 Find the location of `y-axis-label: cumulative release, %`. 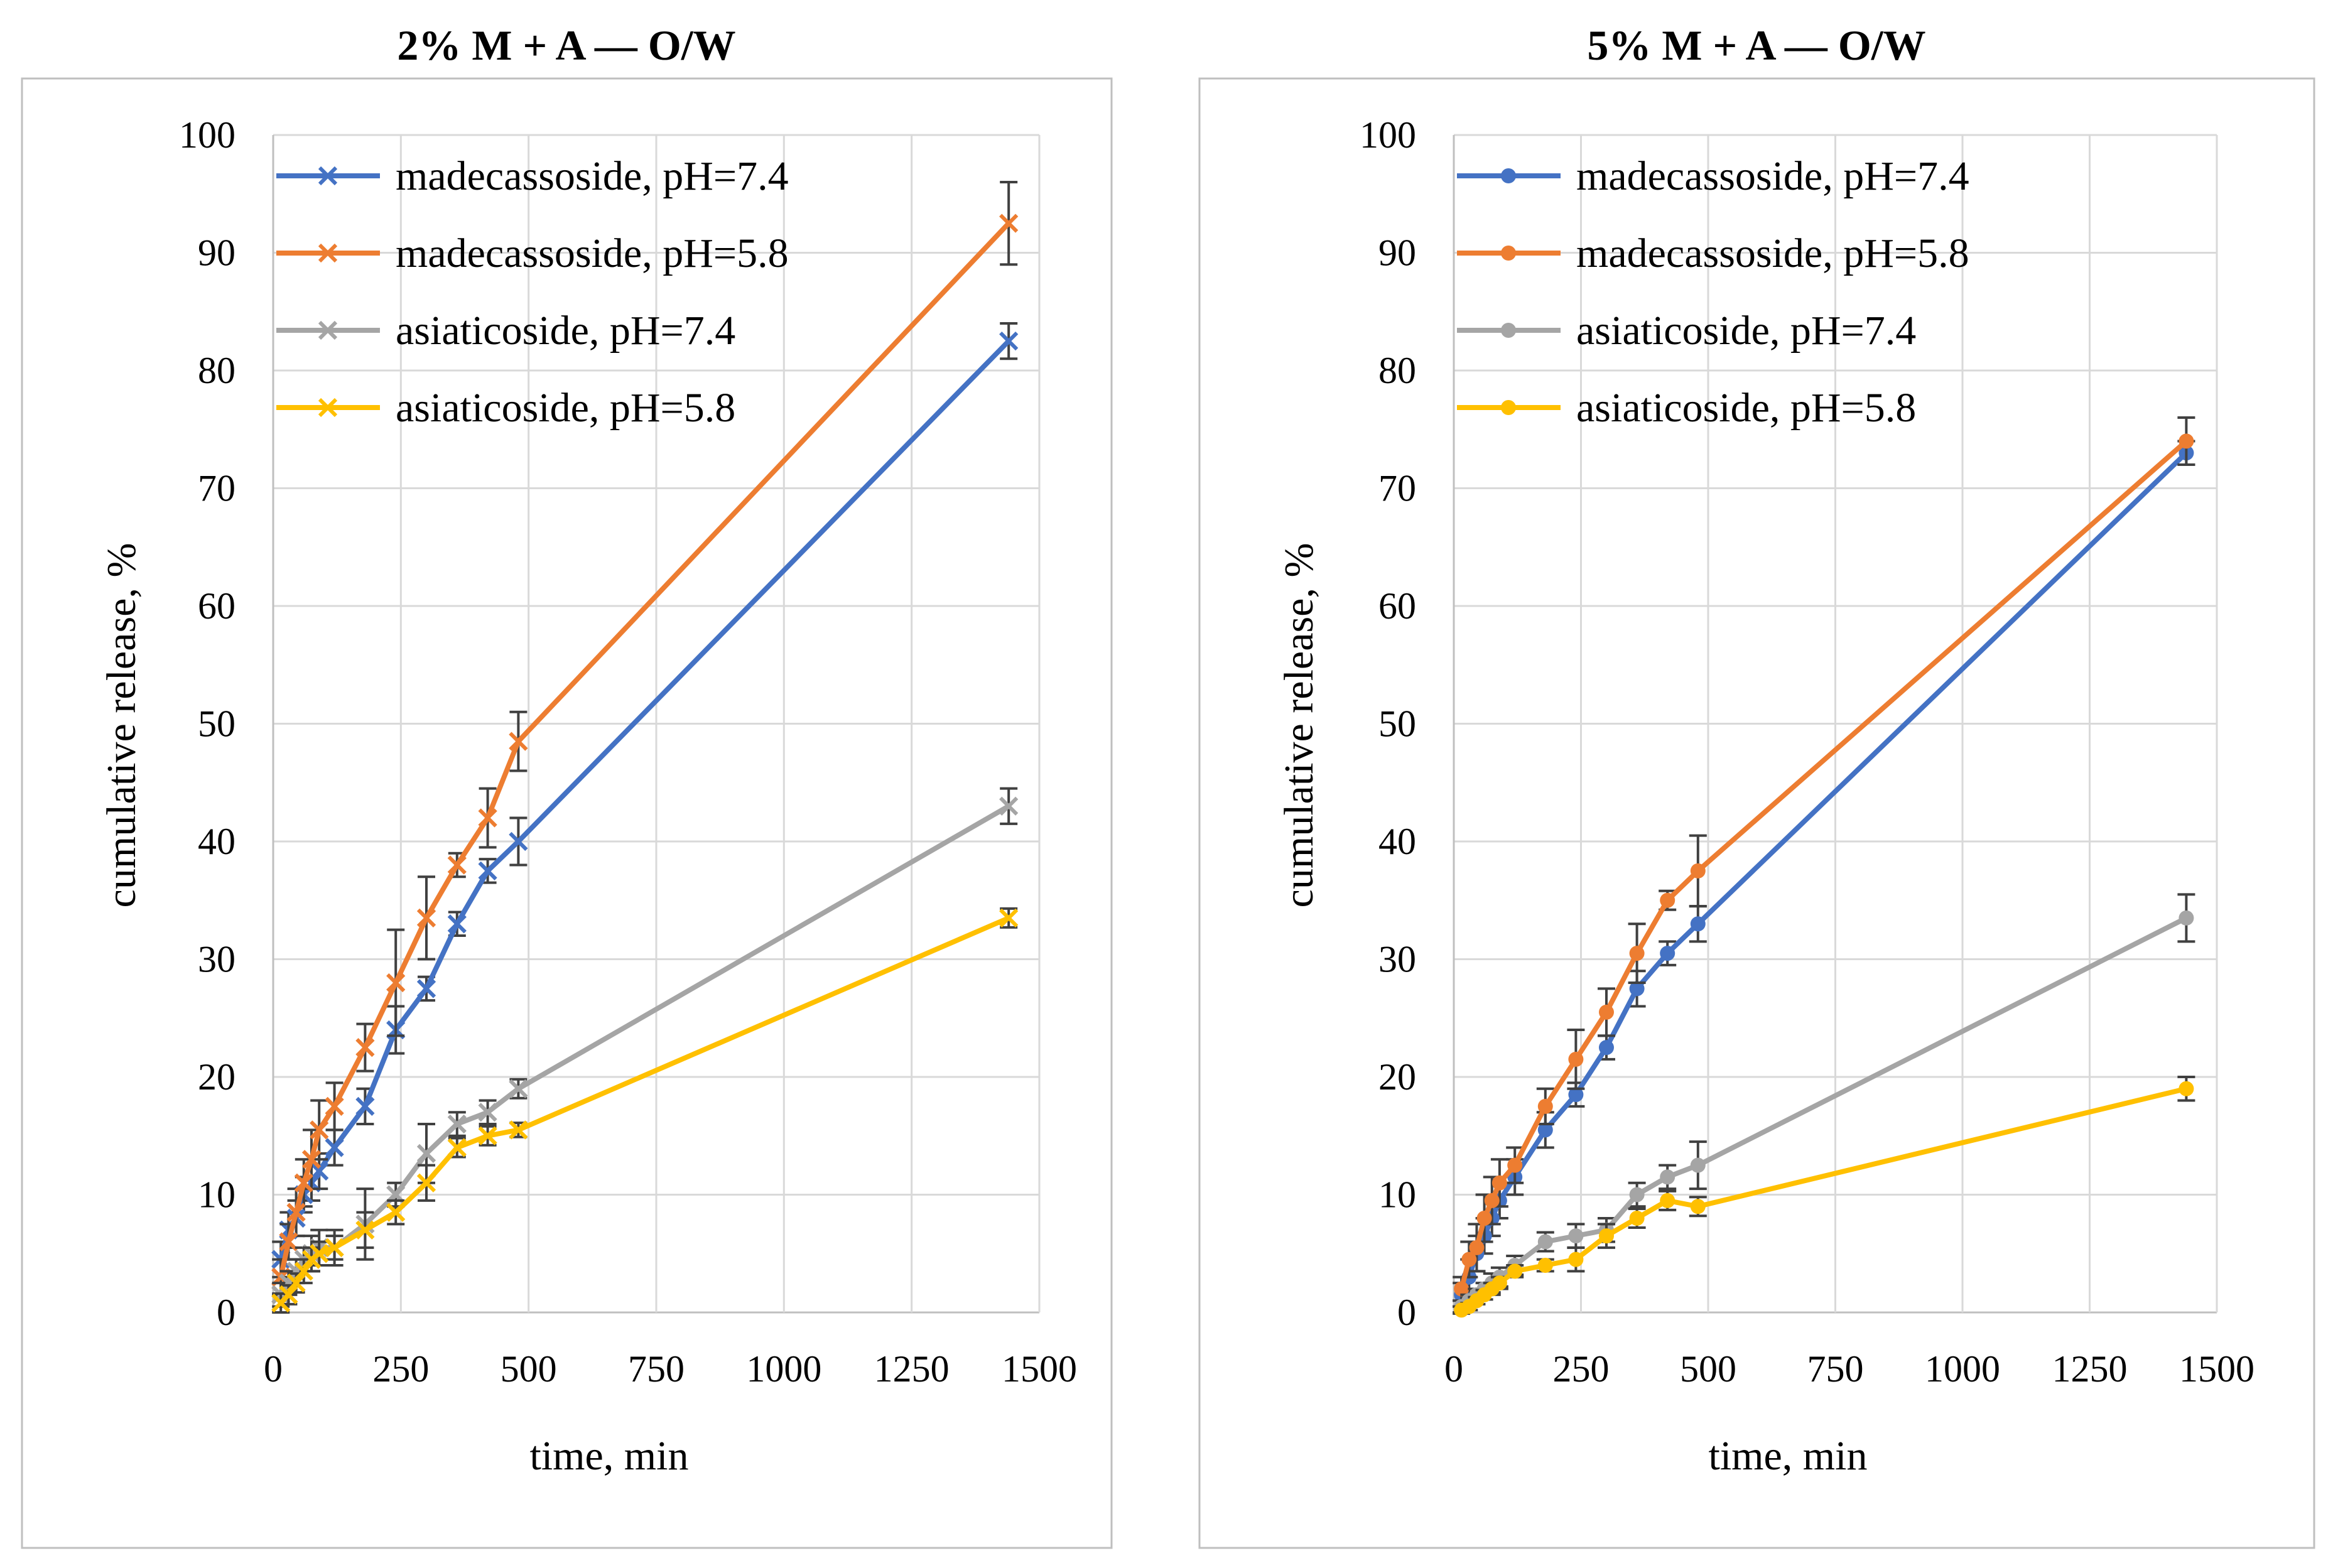

y-axis-label: cumulative release, % is located at coordinates (1299, 725).